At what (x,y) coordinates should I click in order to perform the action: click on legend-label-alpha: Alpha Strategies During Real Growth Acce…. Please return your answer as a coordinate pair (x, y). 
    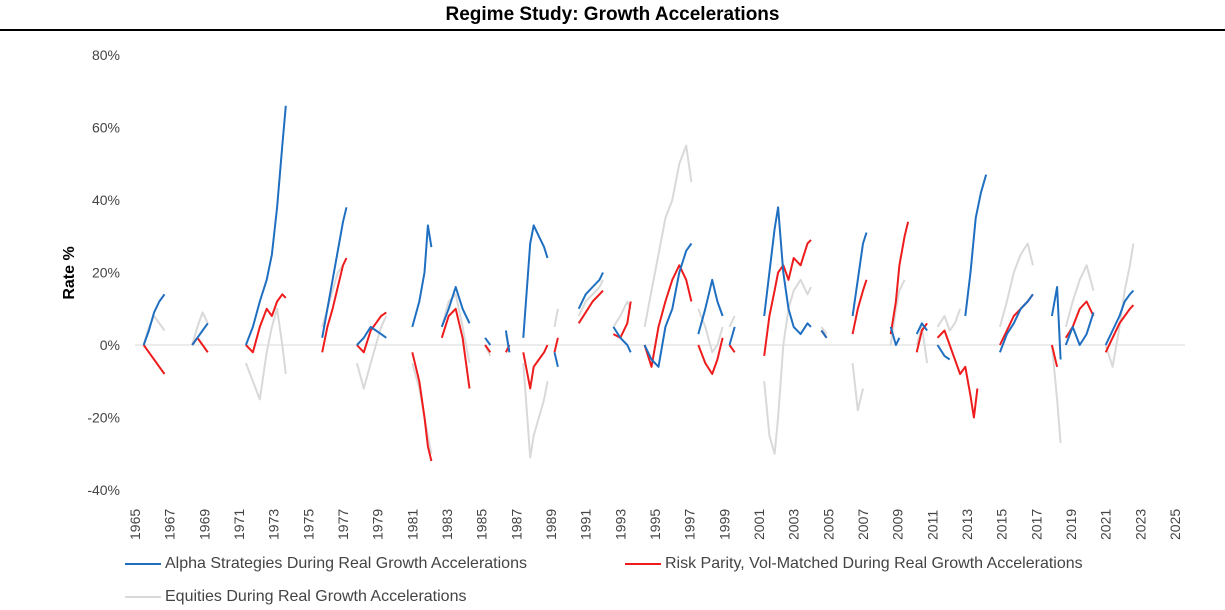
    Looking at the image, I should click on (346, 563).